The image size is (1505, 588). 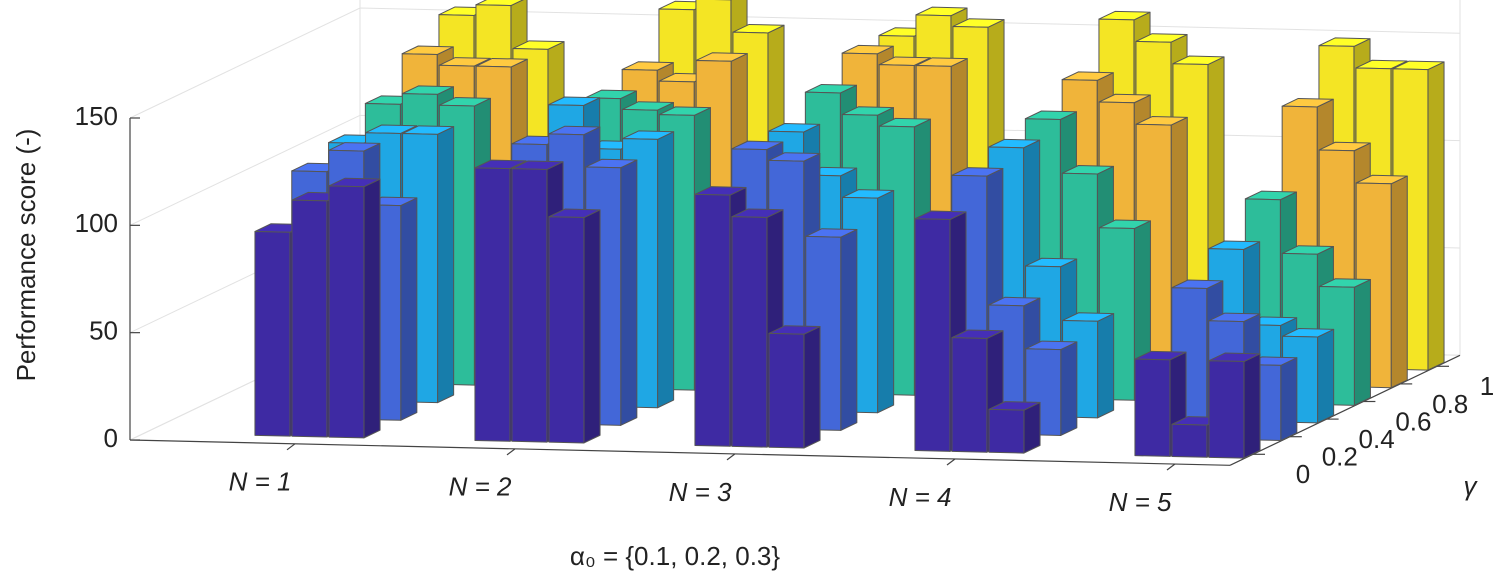 I want to click on y-tick-label: 150, so click(x=96, y=116).